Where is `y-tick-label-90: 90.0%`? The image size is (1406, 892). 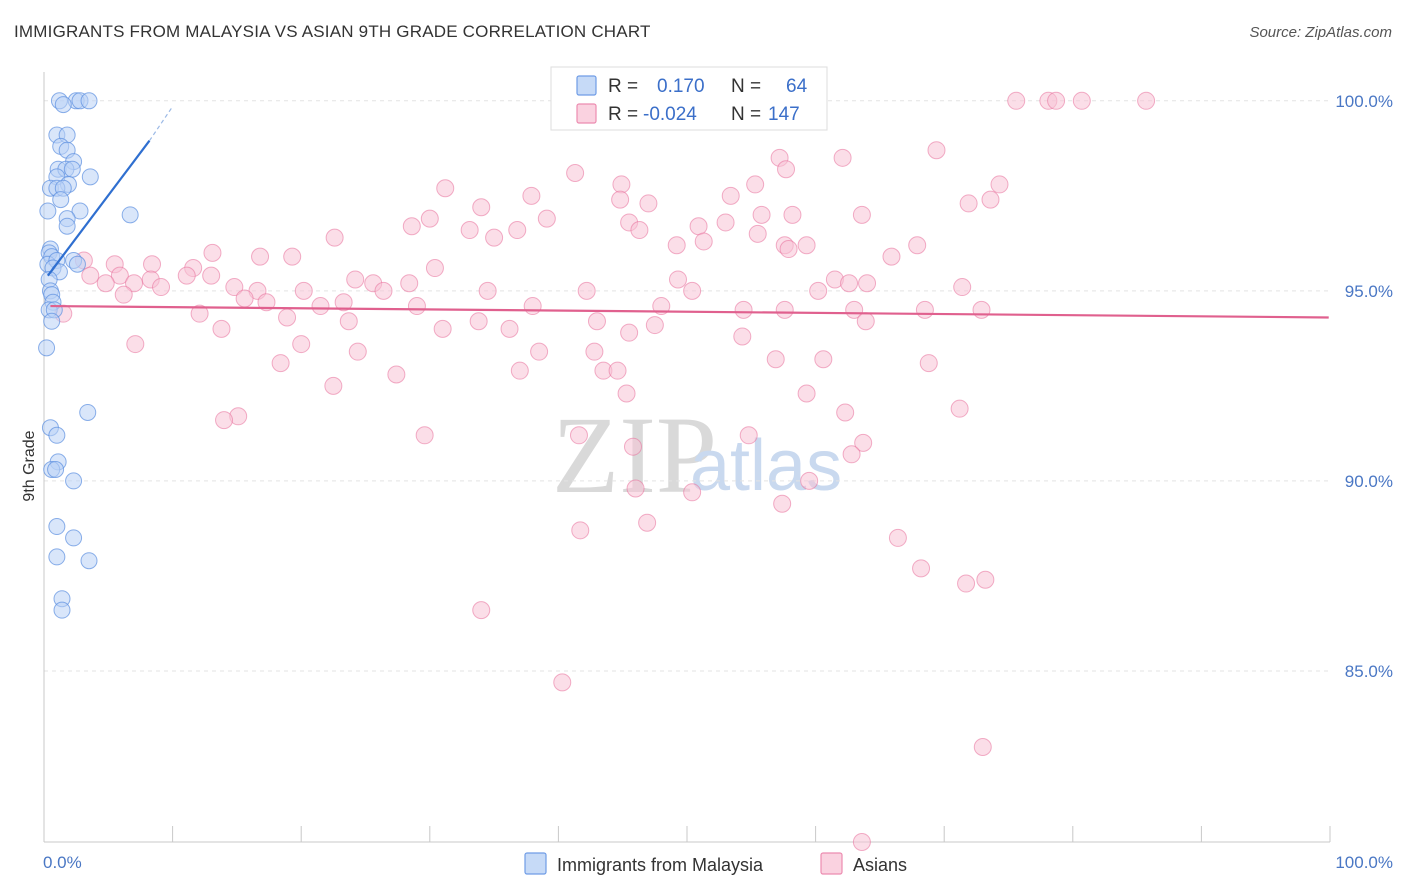 y-tick-label-90: 90.0% is located at coordinates (1369, 481).